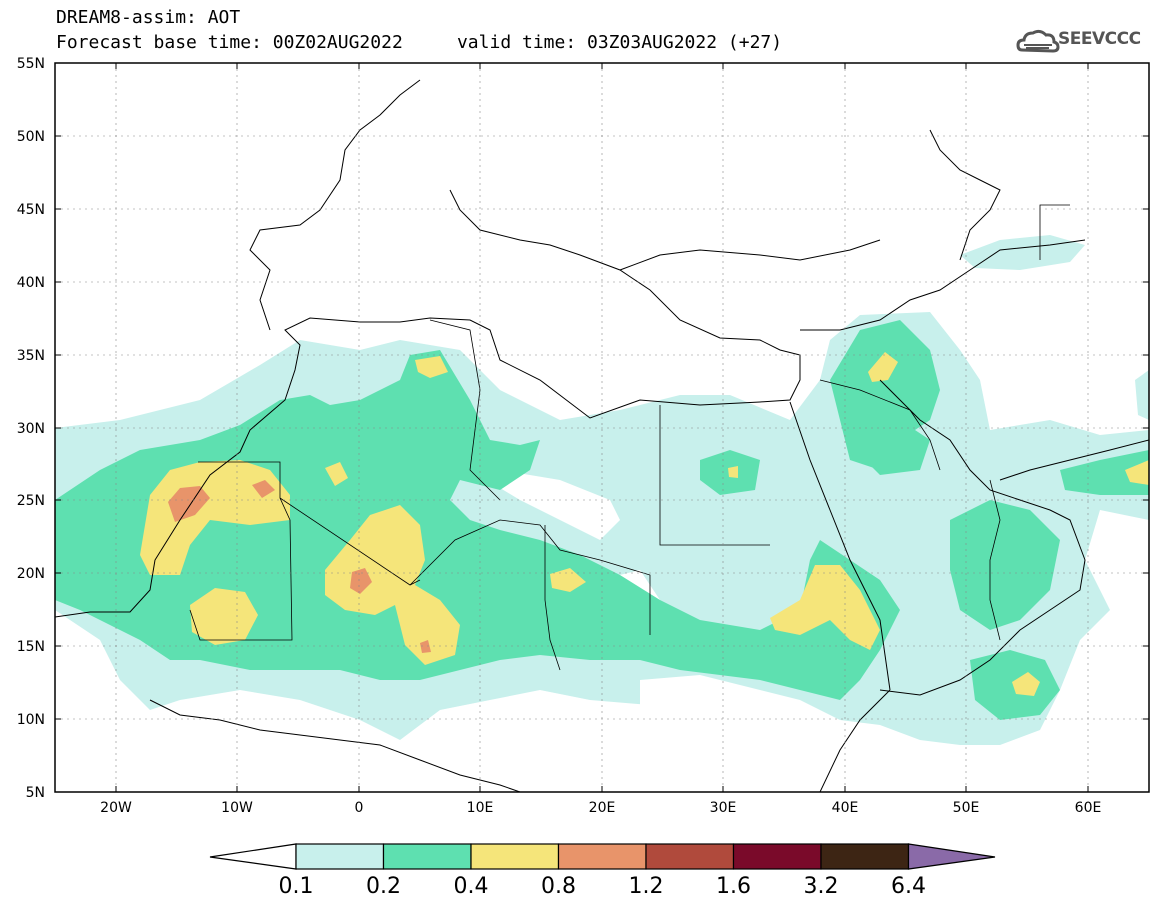 The image size is (1165, 905). I want to click on color-bar, so click(602, 856).